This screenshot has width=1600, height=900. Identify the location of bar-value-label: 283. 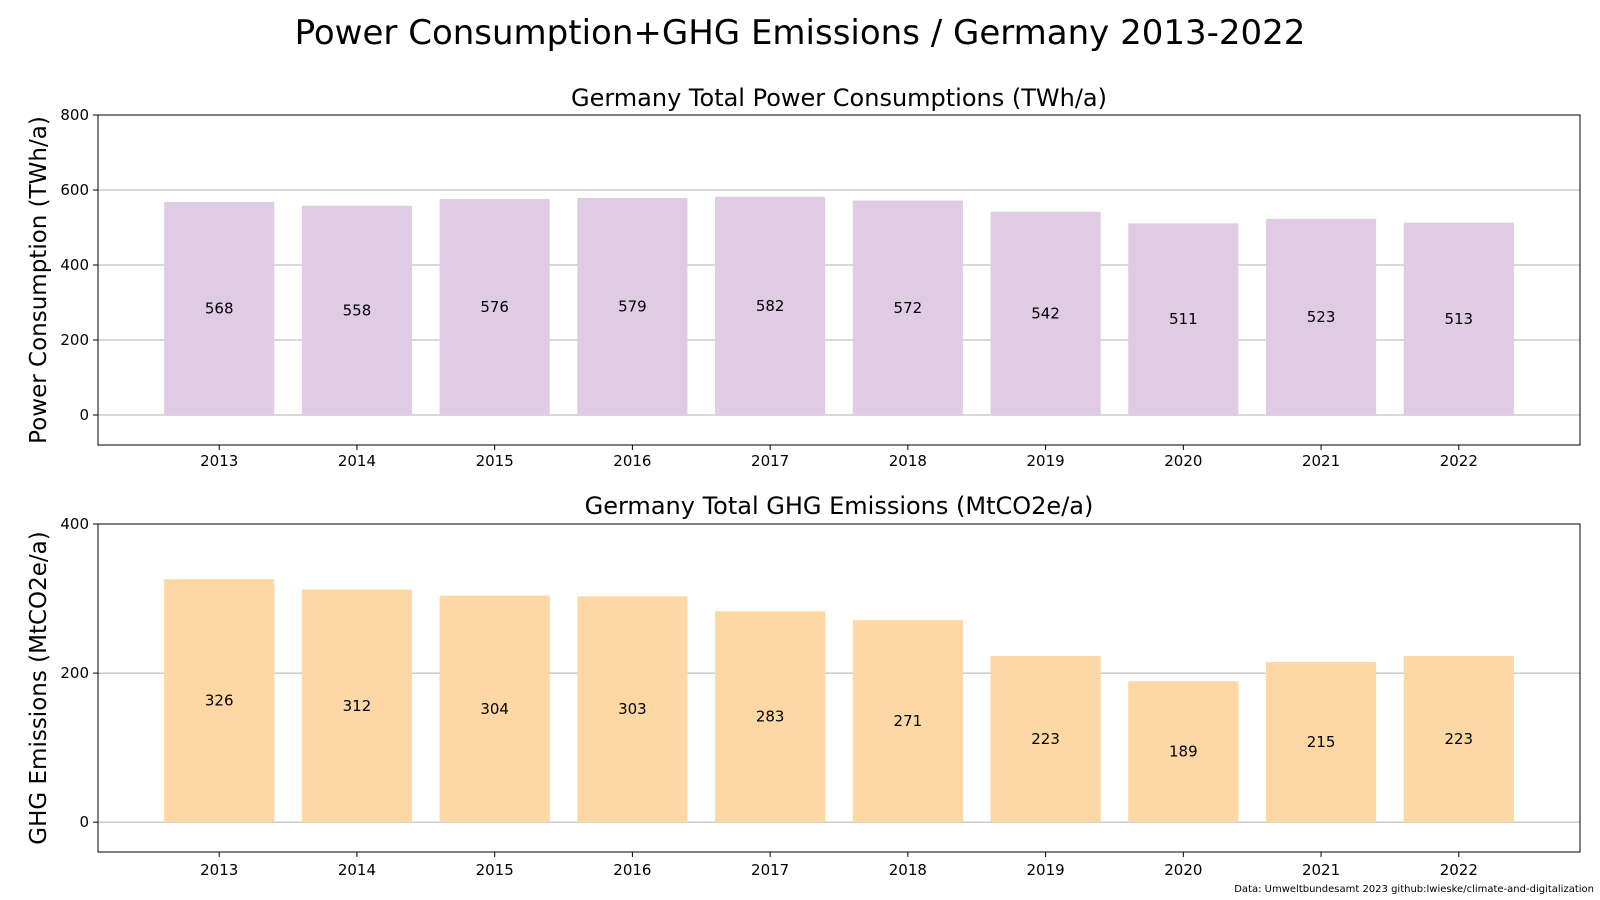
(770, 717).